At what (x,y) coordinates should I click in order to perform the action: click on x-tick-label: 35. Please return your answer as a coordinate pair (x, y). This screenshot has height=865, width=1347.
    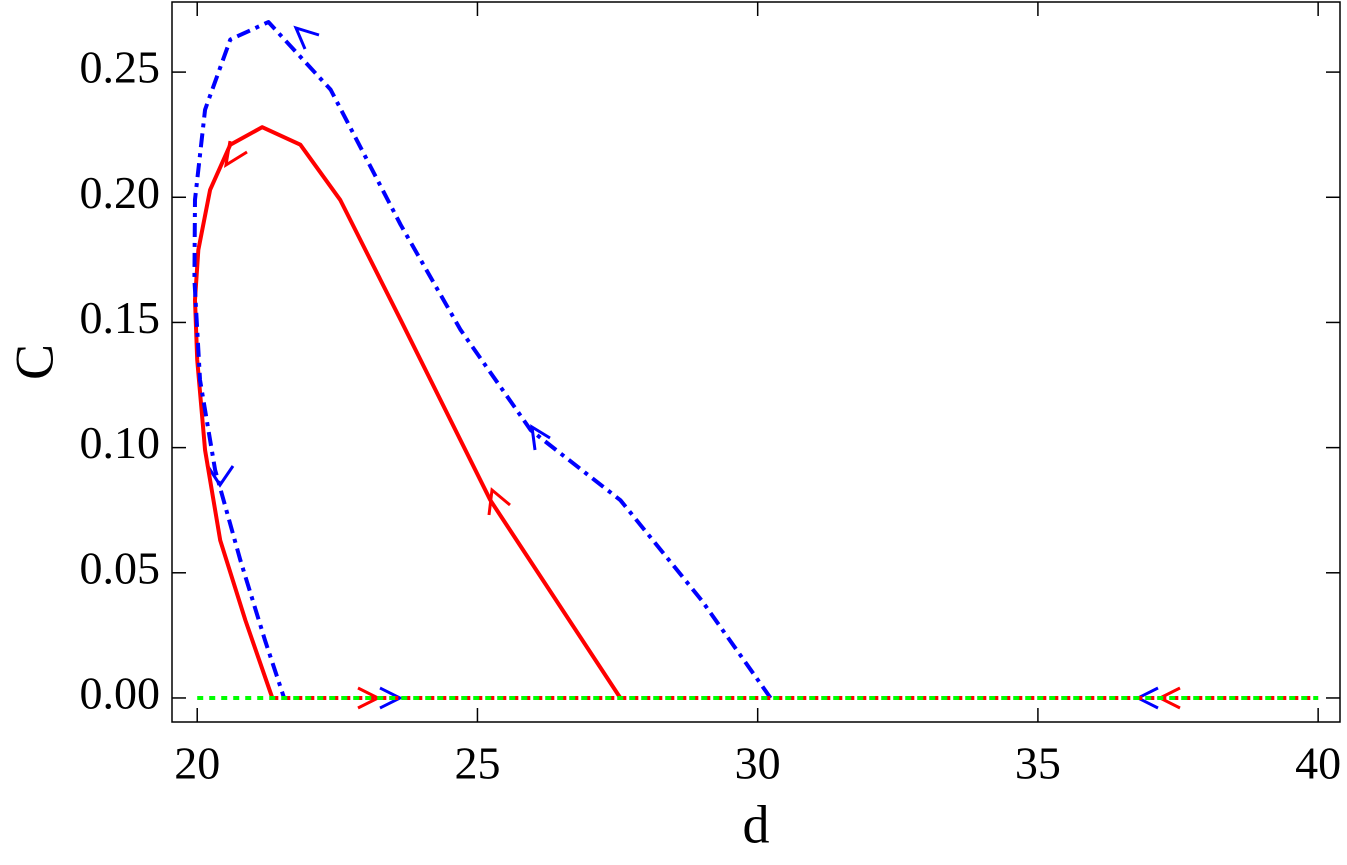
    Looking at the image, I should click on (1038, 763).